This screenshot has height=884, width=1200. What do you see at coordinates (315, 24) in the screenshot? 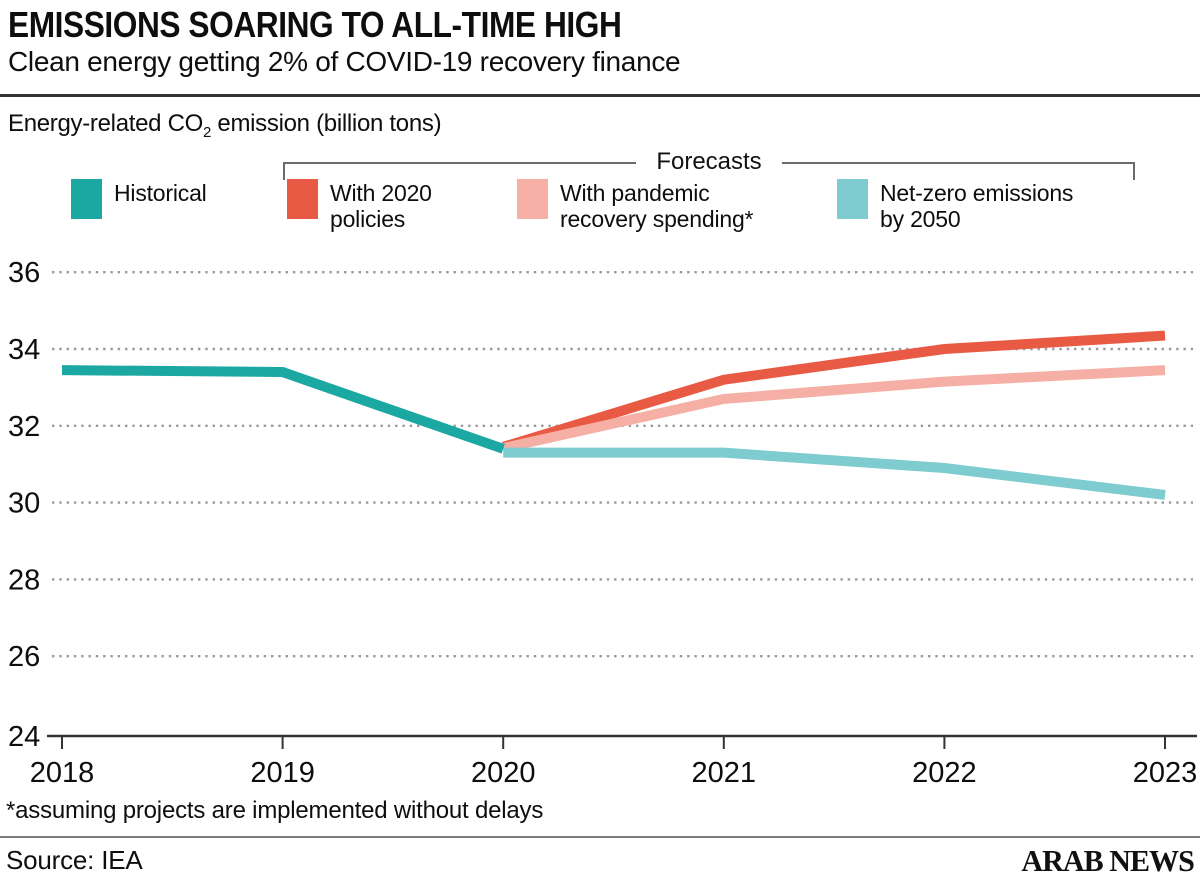
I see `page-title: EMISSIONS SOARING TO ALL-TIME HIGH` at bounding box center [315, 24].